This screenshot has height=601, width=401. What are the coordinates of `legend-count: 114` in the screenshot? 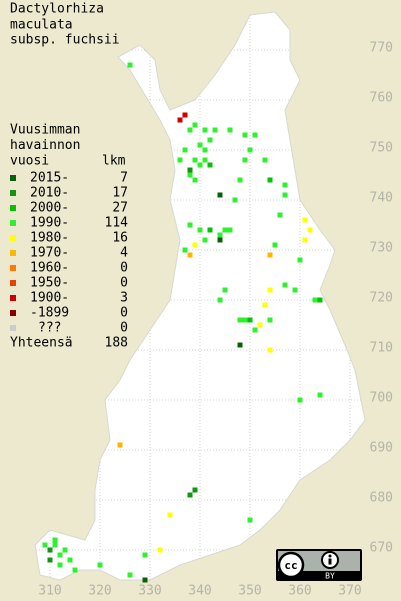 It's located at (117, 223).